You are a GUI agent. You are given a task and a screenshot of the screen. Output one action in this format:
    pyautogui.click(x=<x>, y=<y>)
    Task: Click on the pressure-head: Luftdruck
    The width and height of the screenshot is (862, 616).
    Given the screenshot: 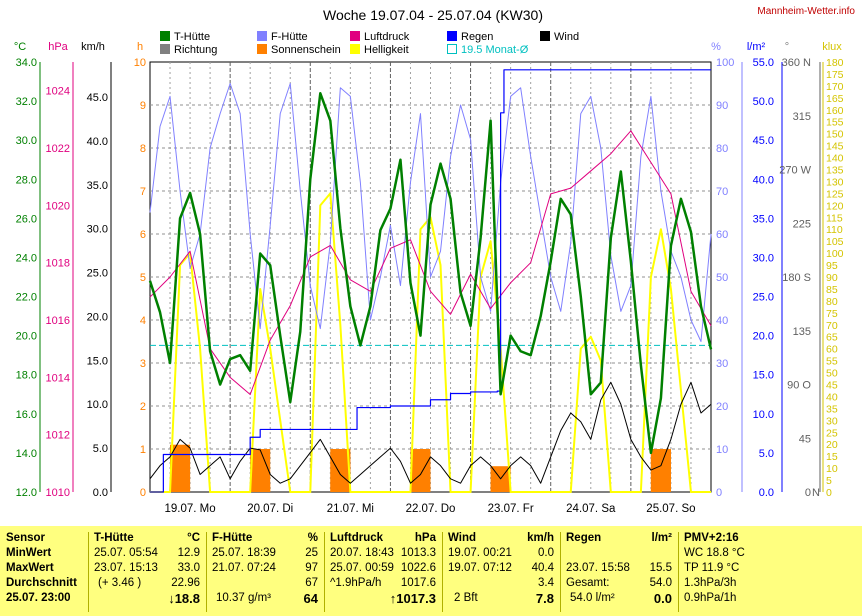 What is the action you would take?
    pyautogui.click(x=357, y=538)
    